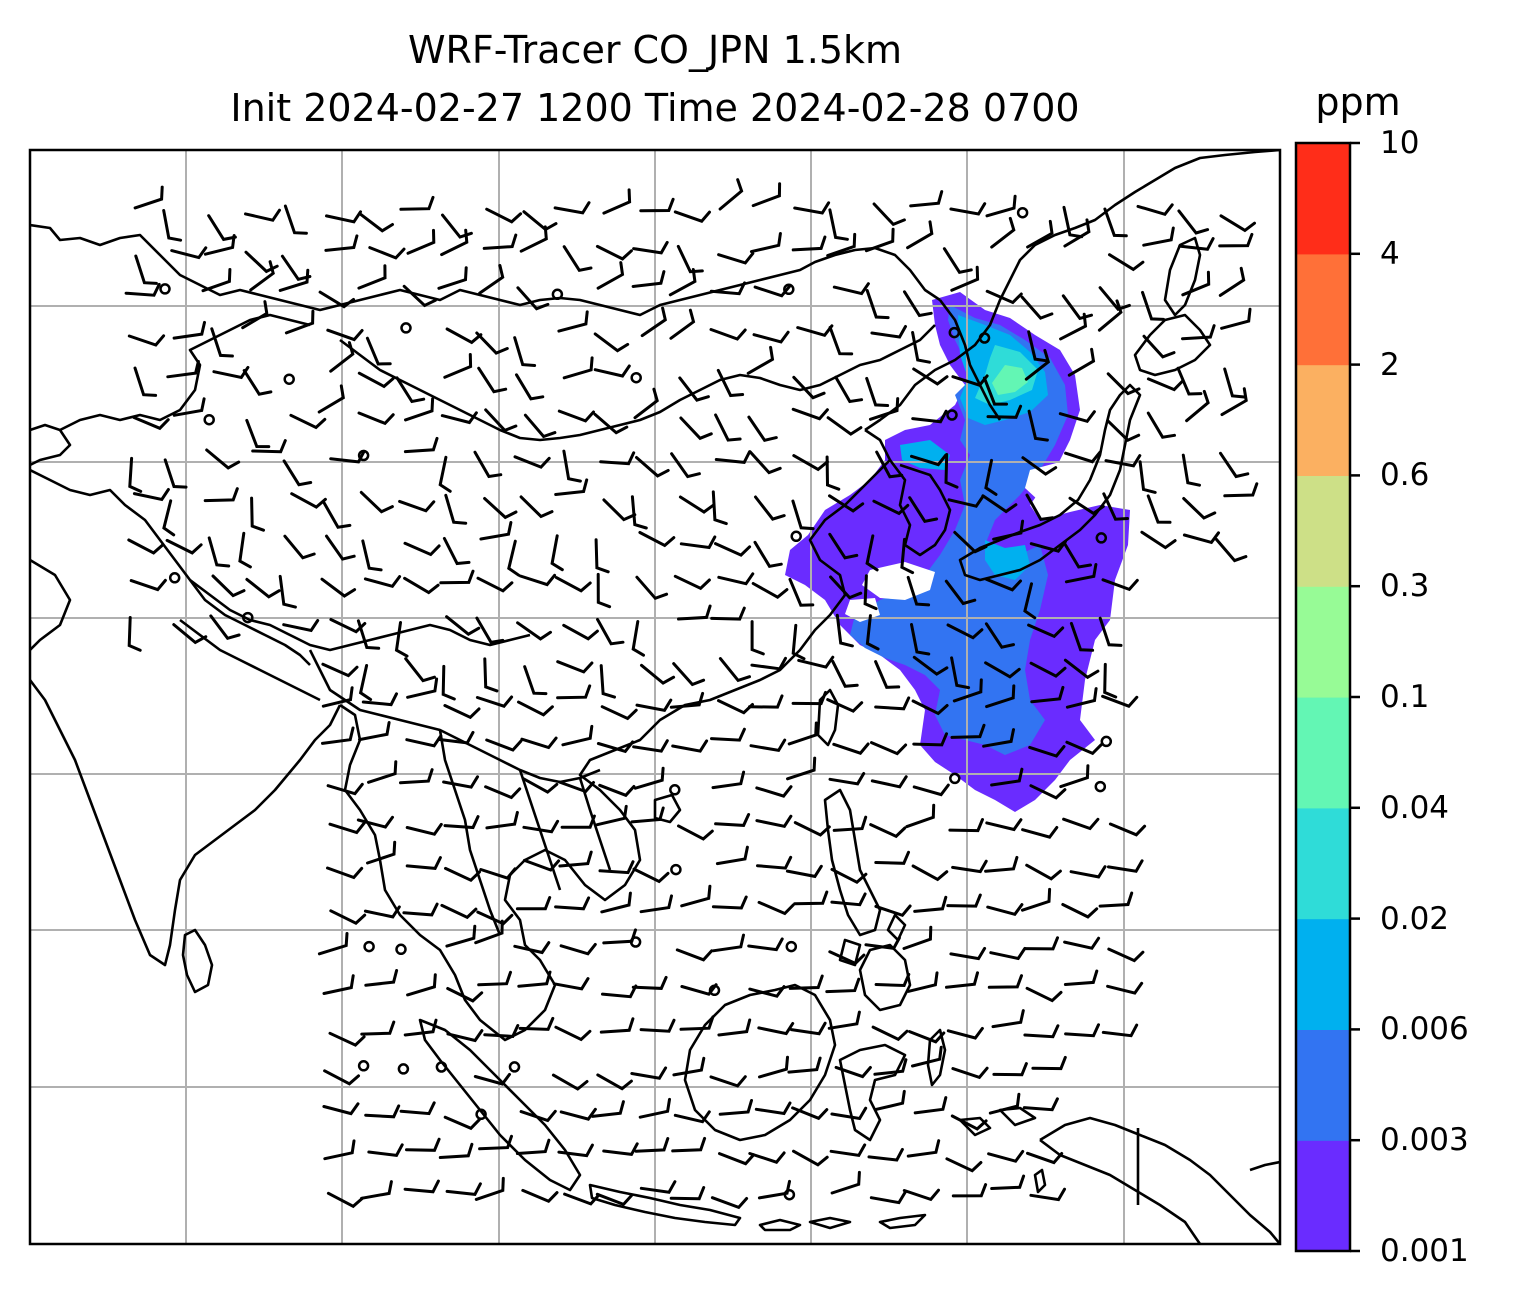 The image size is (1528, 1306). What do you see at coordinates (1358, 102) in the screenshot?
I see `colorbar-units-label: ppm` at bounding box center [1358, 102].